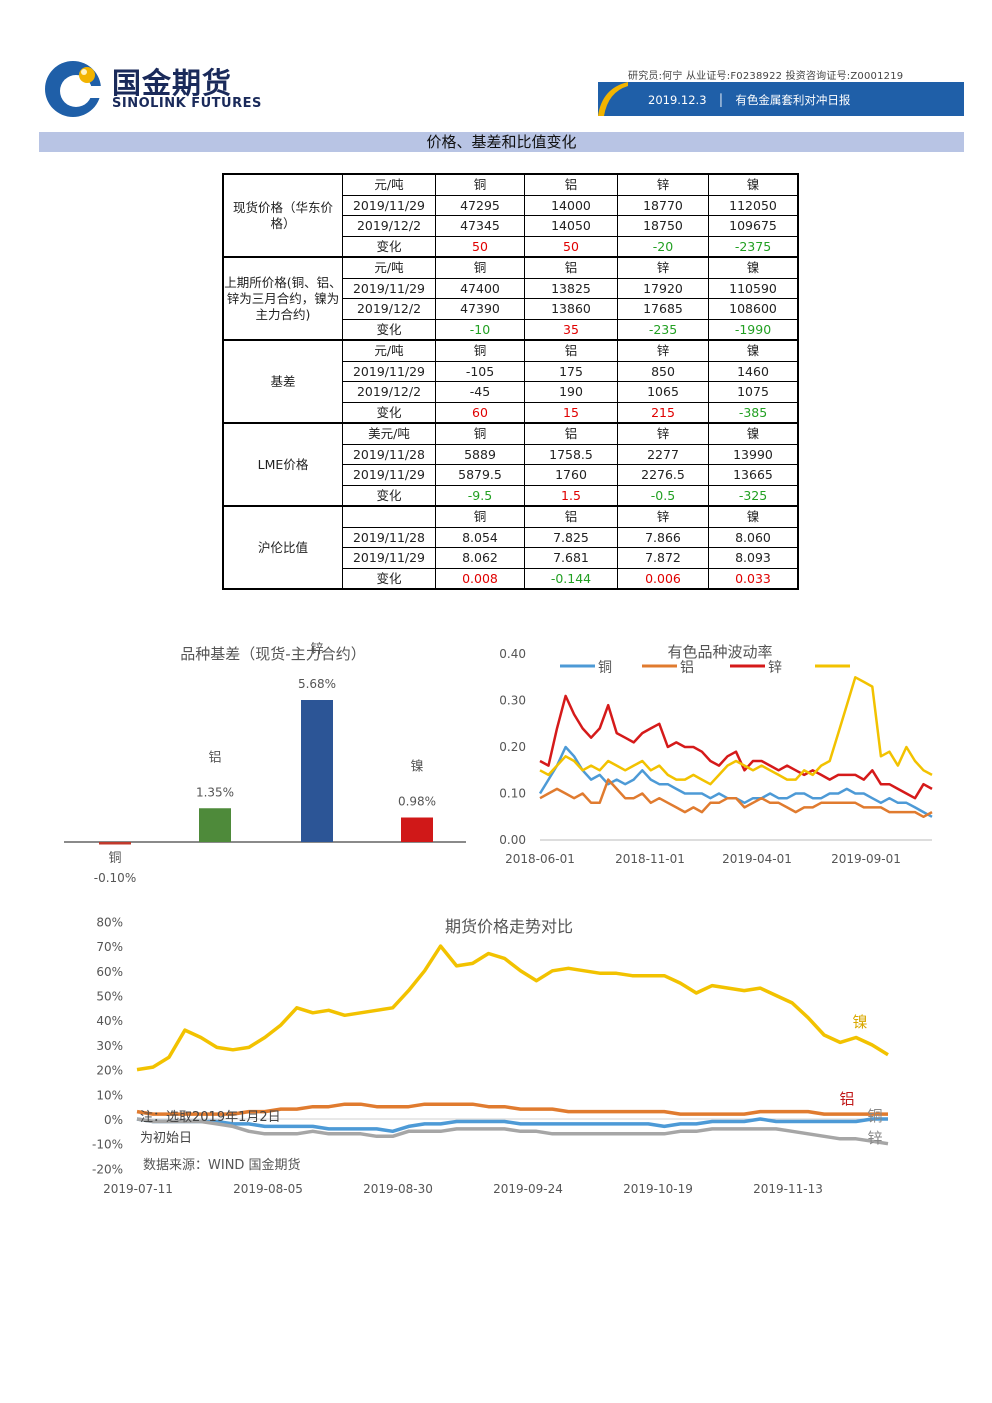 Image resolution: width=992 pixels, height=1403 pixels. I want to click on table-cell: 47295, so click(480, 205).